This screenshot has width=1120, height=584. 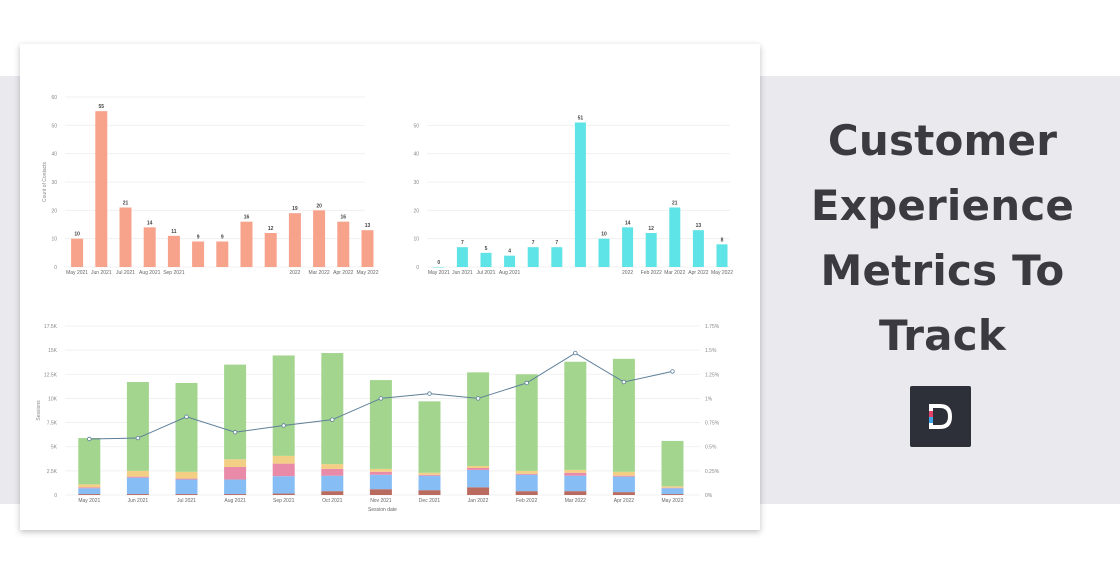 What do you see at coordinates (332, 501) in the screenshot?
I see `x-tick-label: Oct 2021` at bounding box center [332, 501].